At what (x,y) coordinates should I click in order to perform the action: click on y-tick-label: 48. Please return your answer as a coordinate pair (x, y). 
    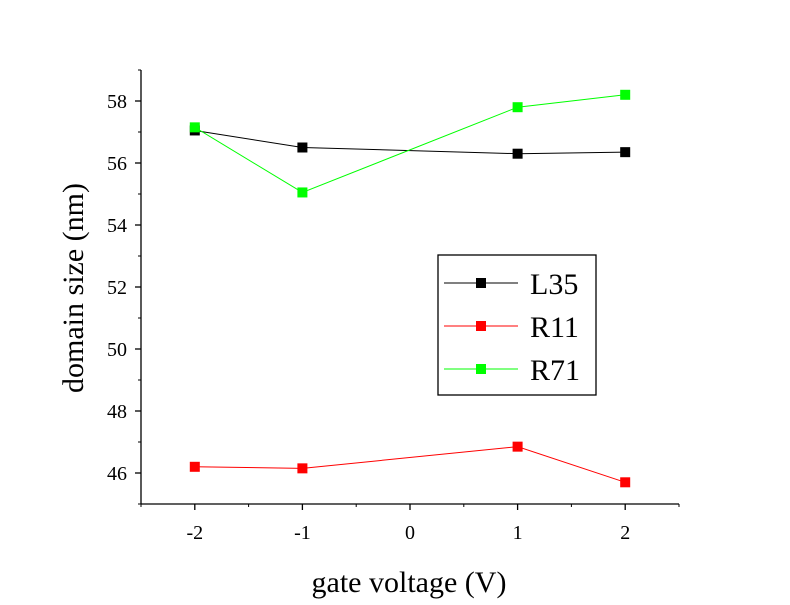
    Looking at the image, I should click on (117, 412).